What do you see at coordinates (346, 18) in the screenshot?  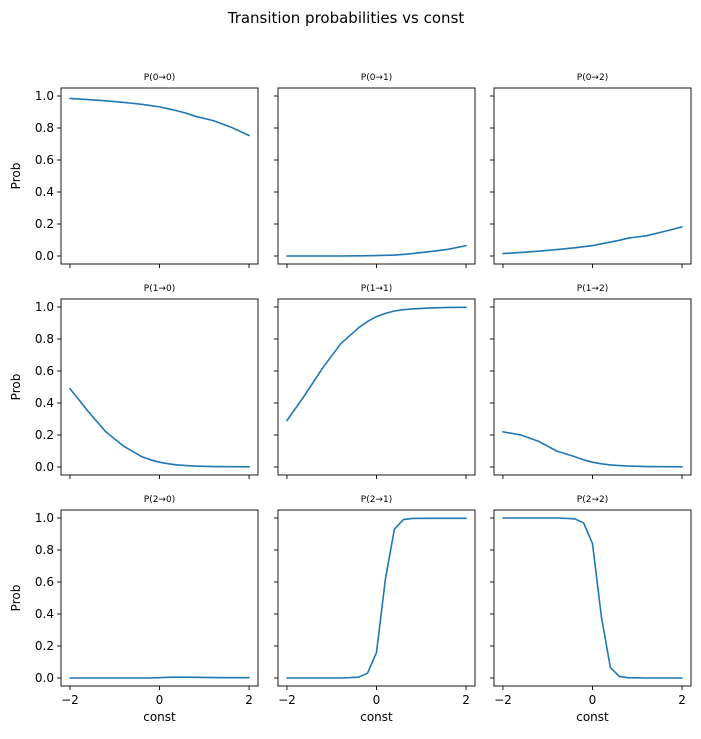 I see `figure-title: Transition probabilities vs const` at bounding box center [346, 18].